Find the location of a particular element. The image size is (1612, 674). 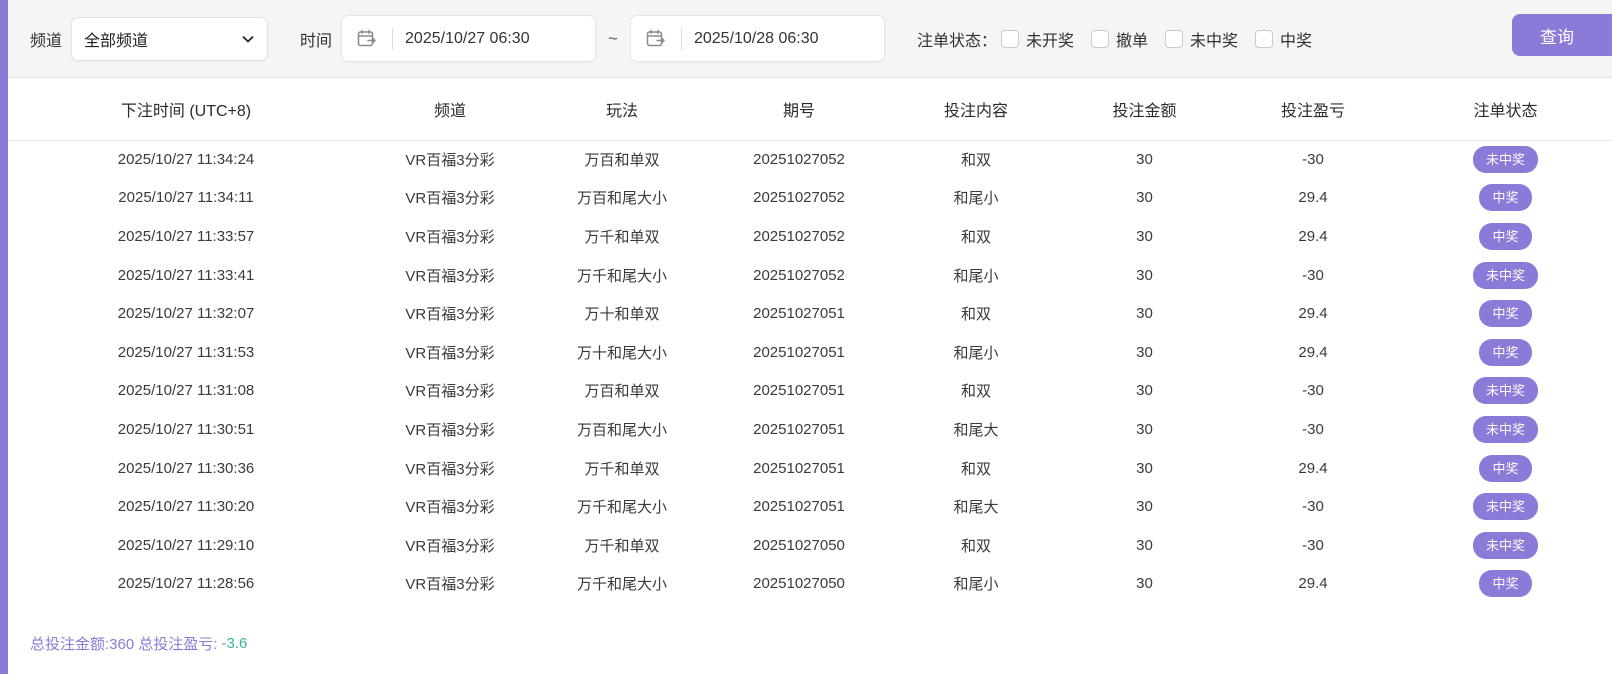

status-checkbox-label: 未开奖 is located at coordinates (1049, 41).